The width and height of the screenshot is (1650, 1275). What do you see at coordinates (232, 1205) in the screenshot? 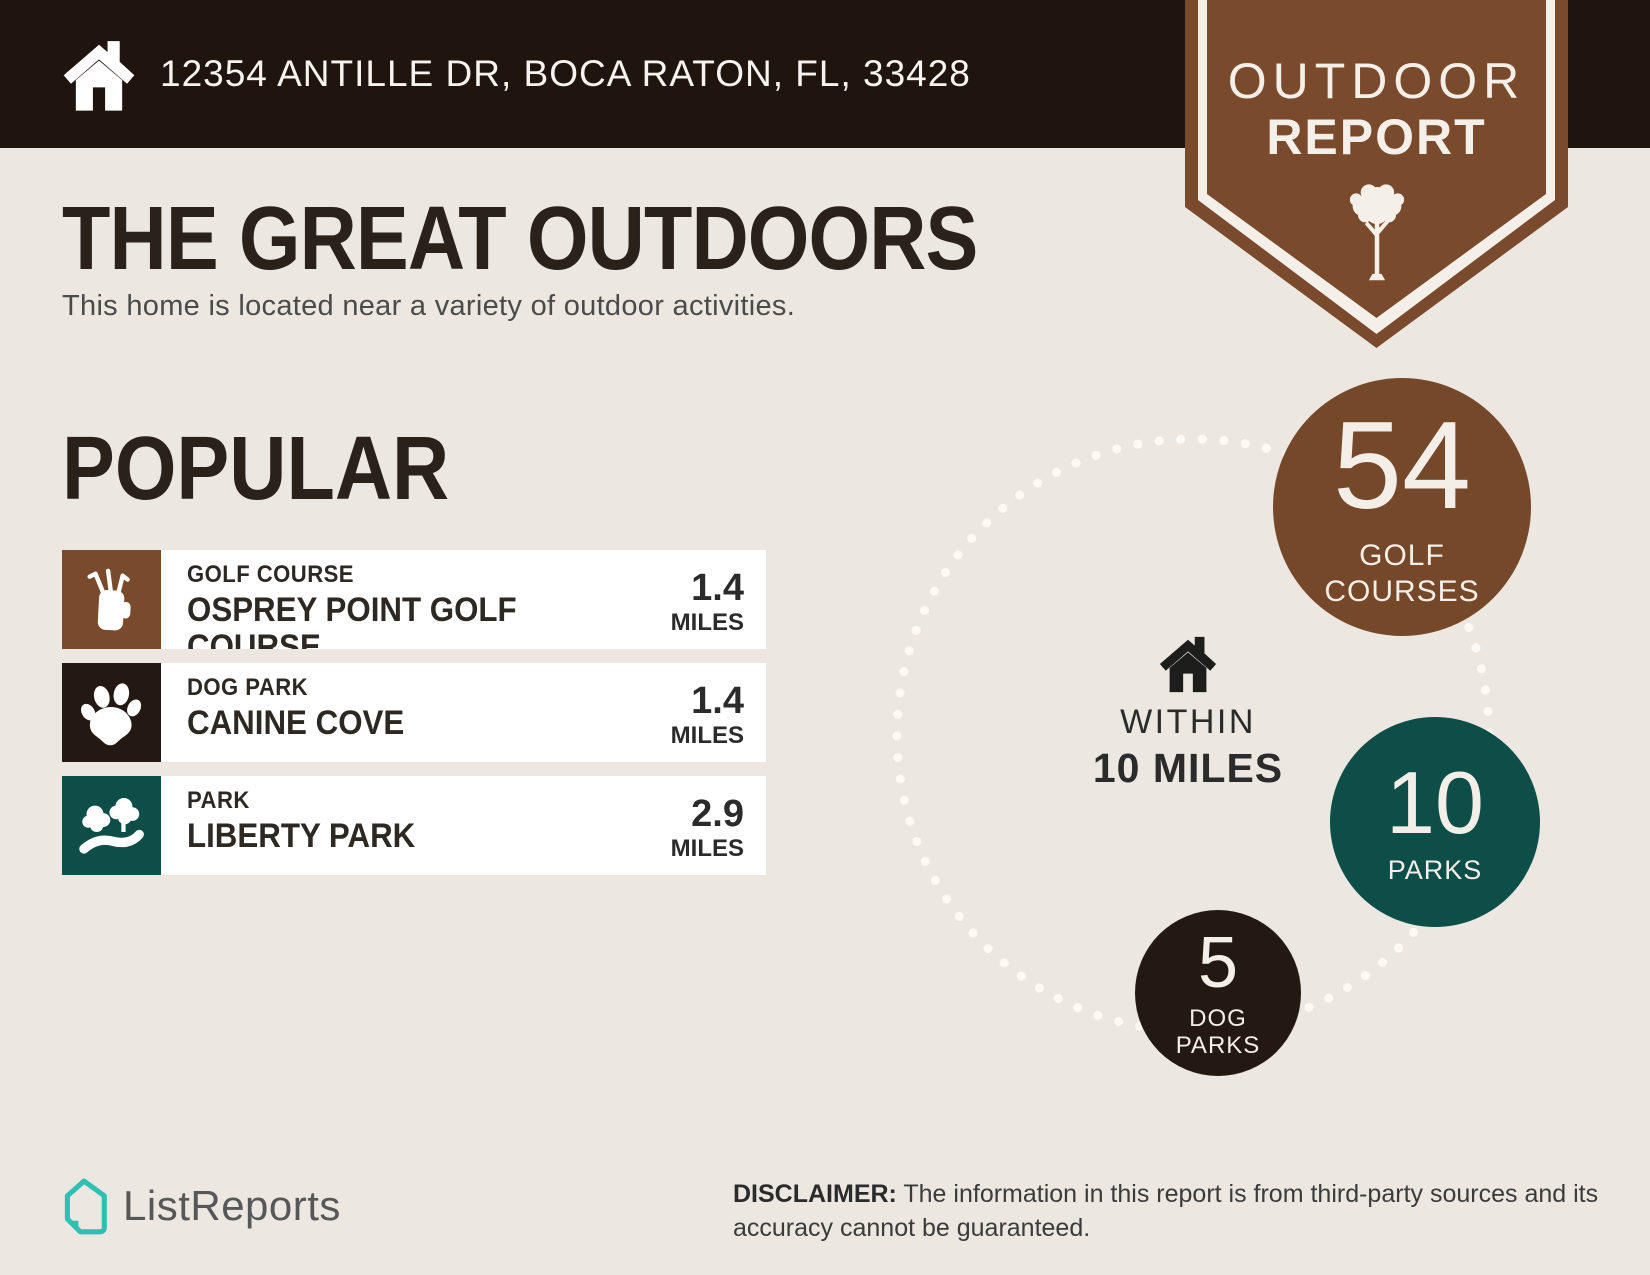
I see `brand-name: ListReports` at bounding box center [232, 1205].